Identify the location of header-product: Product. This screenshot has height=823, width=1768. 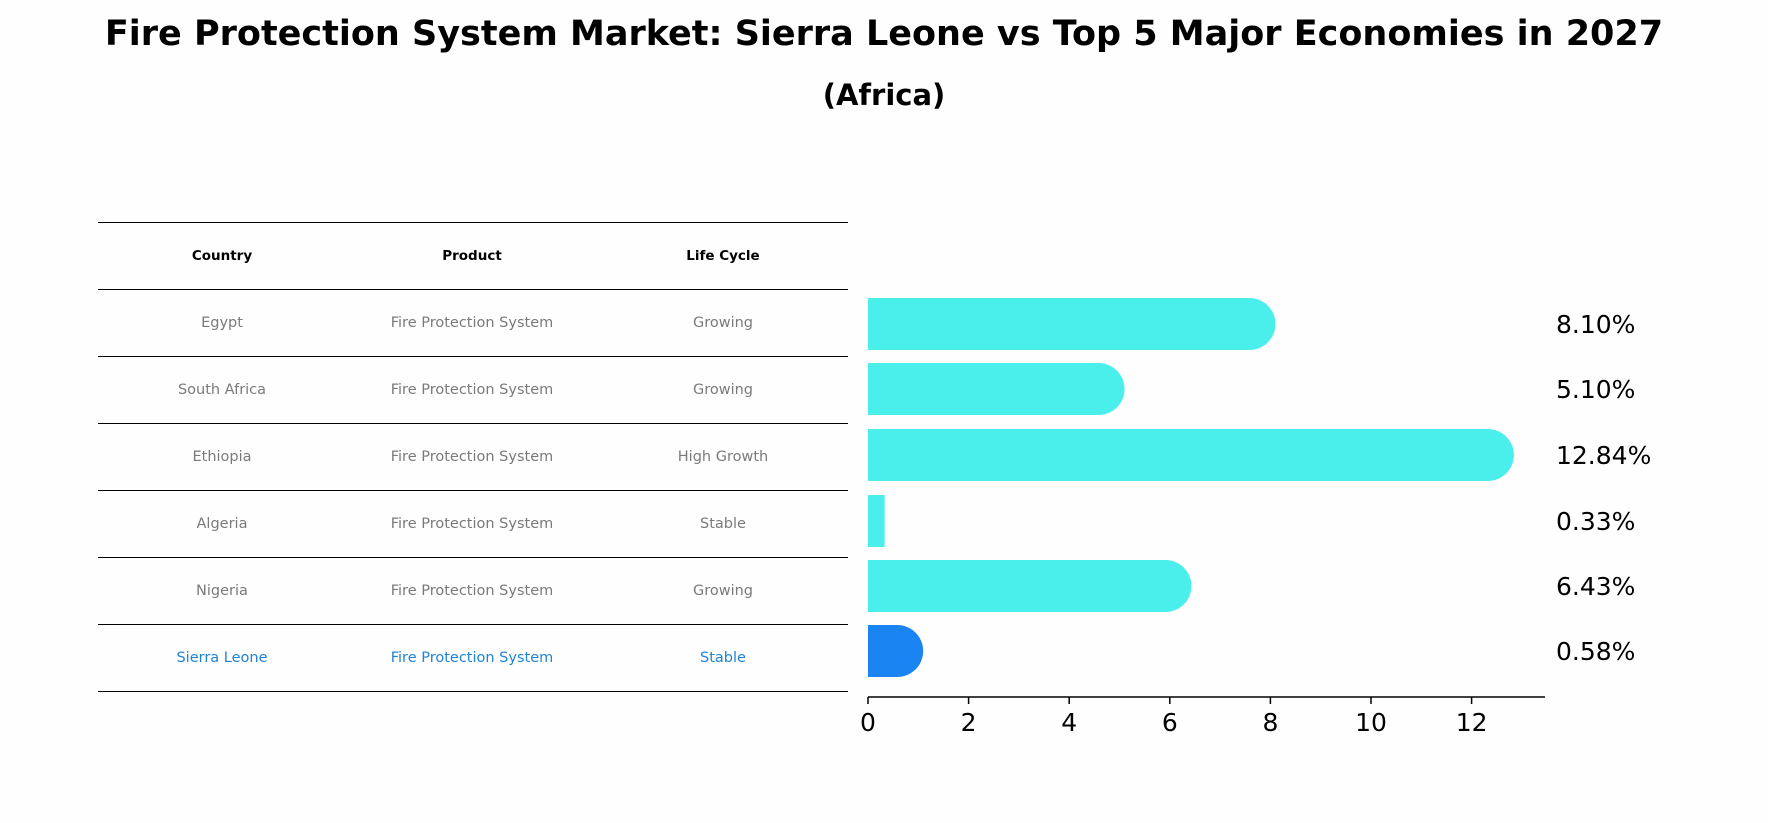
(472, 256).